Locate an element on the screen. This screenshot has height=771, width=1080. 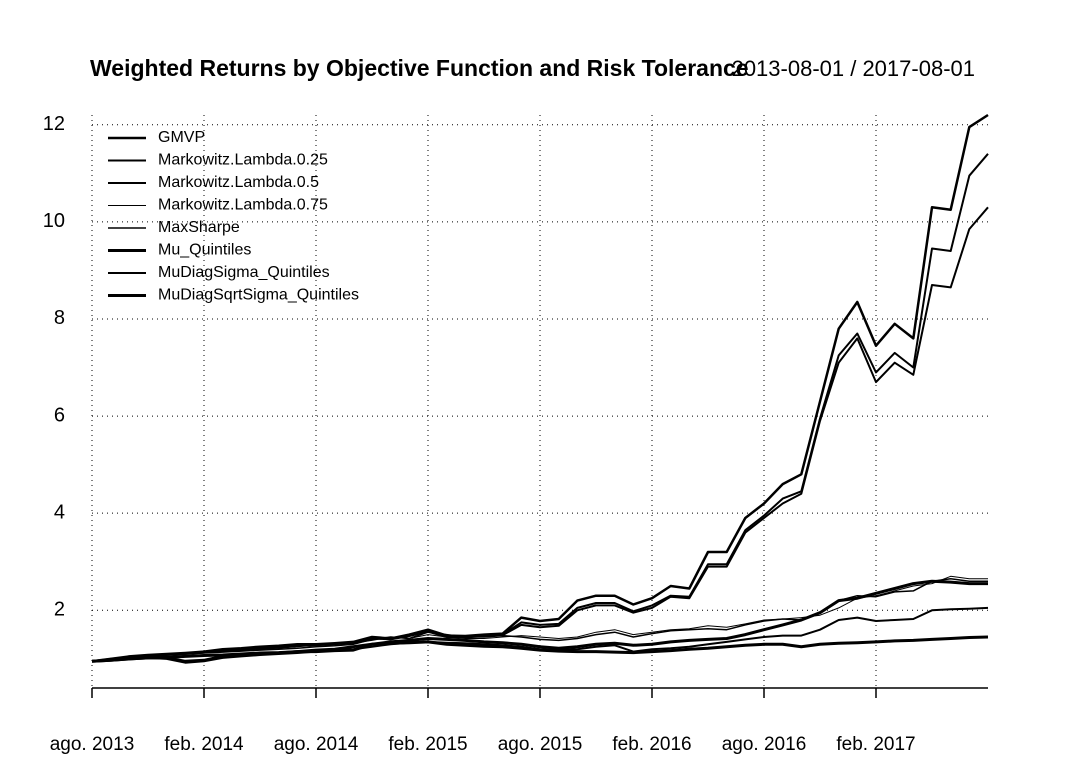
x-tick-label: feb. 2017 is located at coordinates (875, 744).